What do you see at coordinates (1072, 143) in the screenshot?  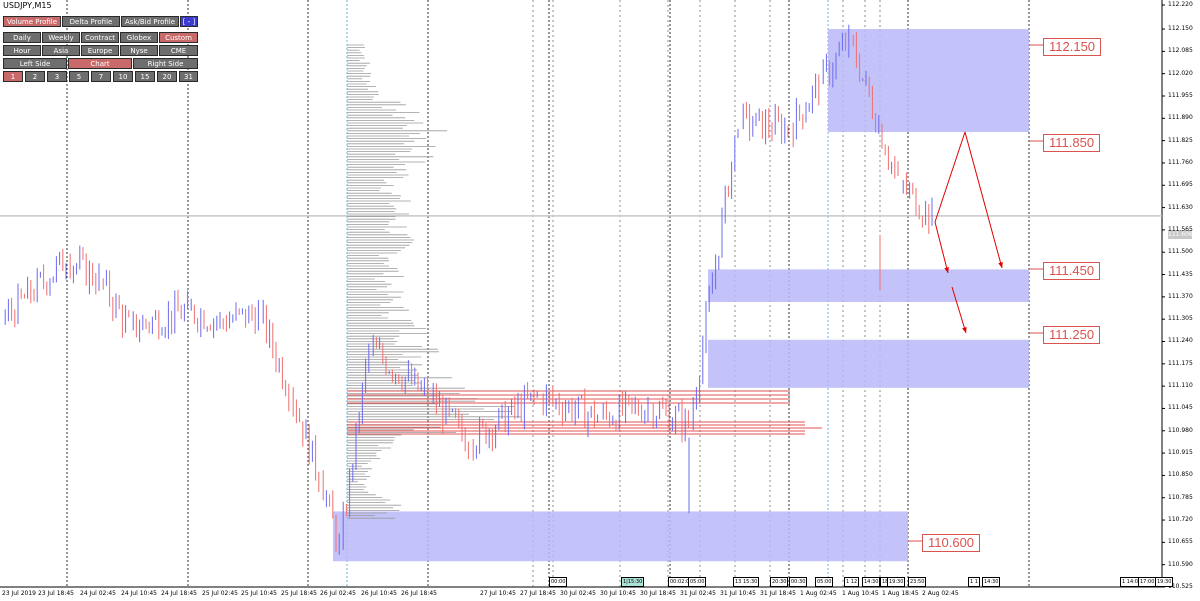 I see `zone-label-111850: 111.850` at bounding box center [1072, 143].